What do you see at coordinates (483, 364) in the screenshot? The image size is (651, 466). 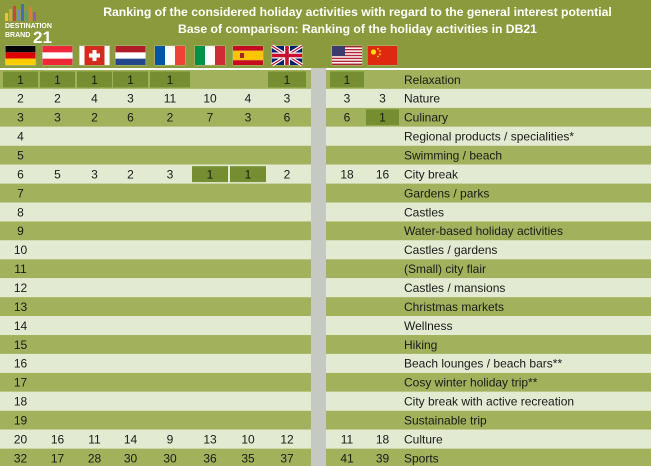 I see `activity-label: Beach lounges / beach bars**` at bounding box center [483, 364].